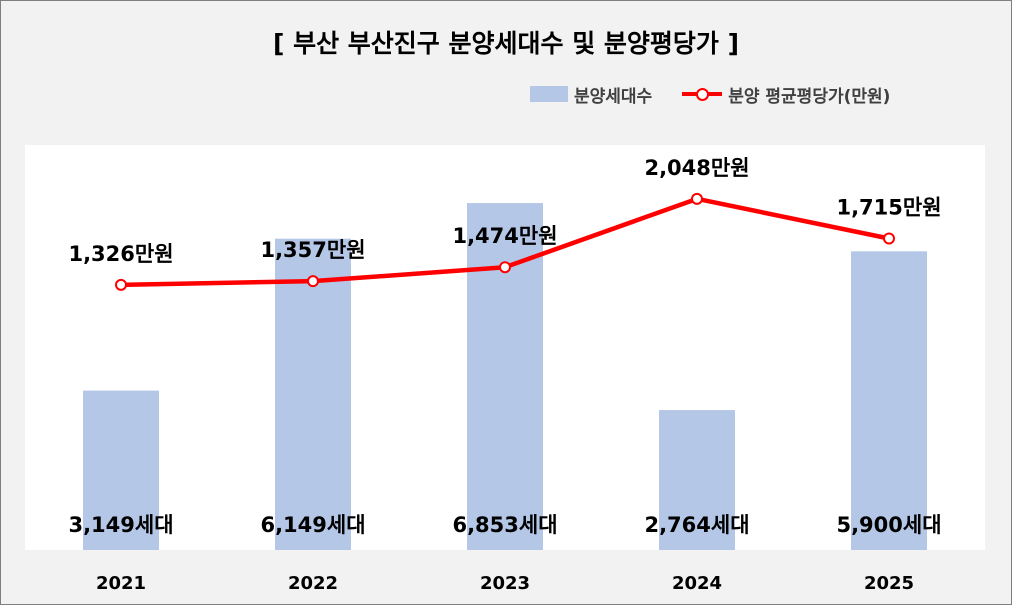  Describe the element at coordinates (313, 583) in the screenshot. I see `x-tick-2022: 2022` at that location.